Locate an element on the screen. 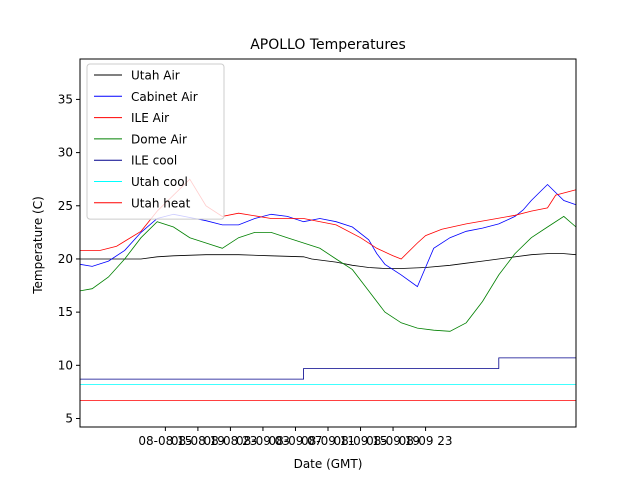  x-tick-label: 08-09 15 is located at coordinates (361, 441).